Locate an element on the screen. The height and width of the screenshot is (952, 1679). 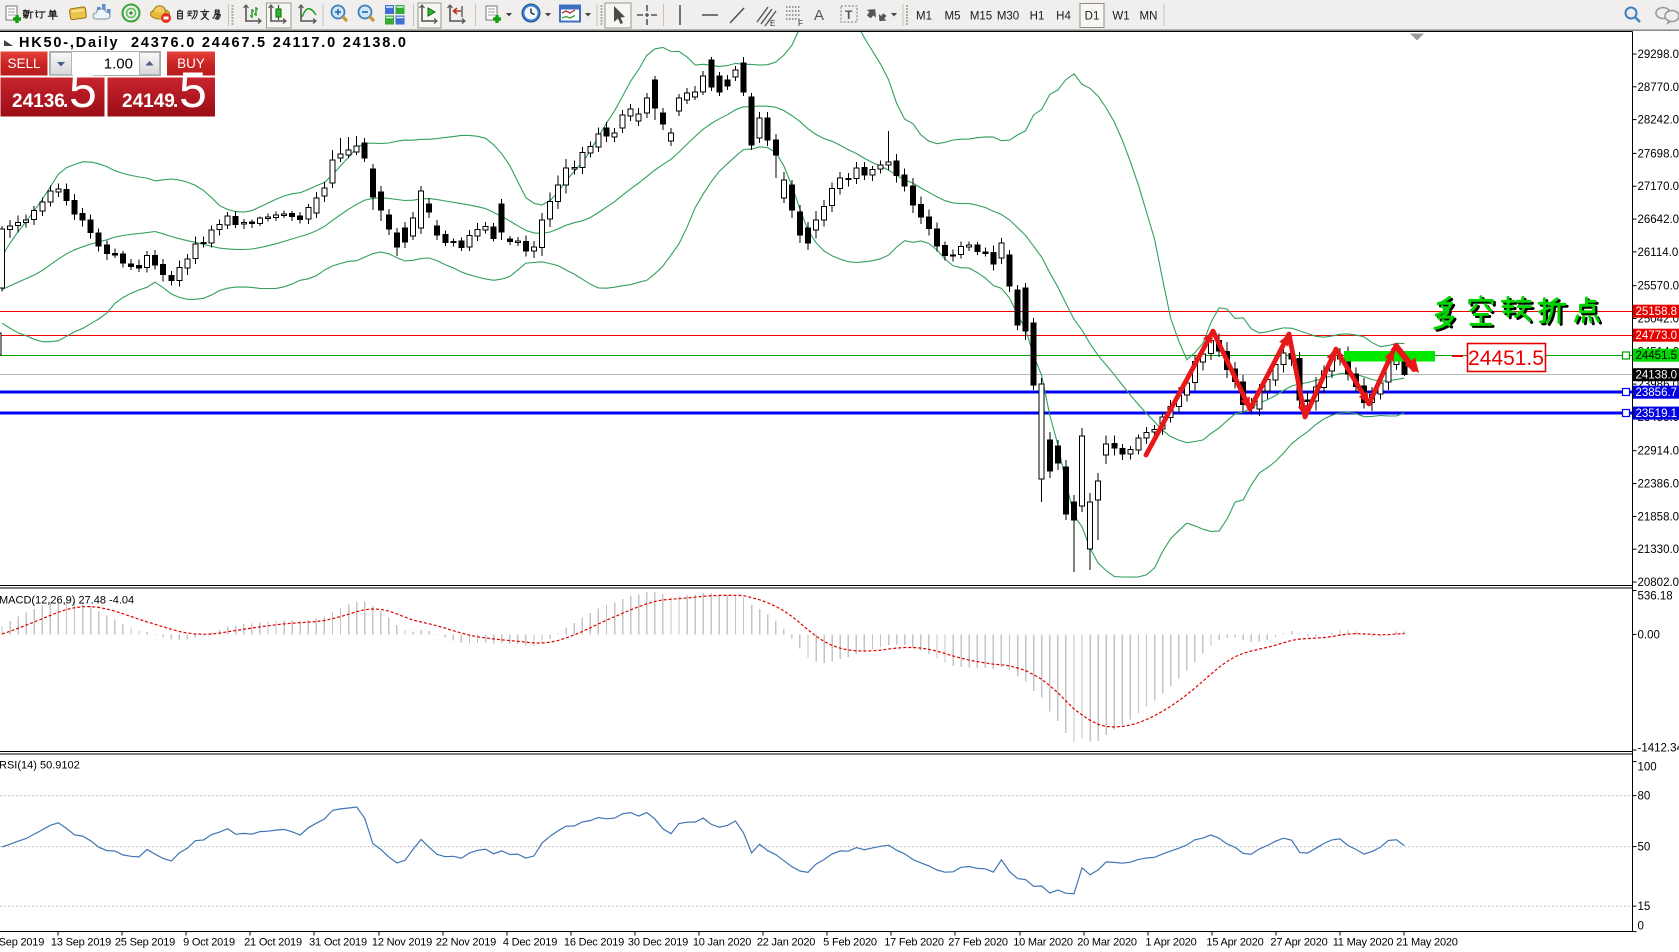
svg-text: F is located at coordinates (800, 23).